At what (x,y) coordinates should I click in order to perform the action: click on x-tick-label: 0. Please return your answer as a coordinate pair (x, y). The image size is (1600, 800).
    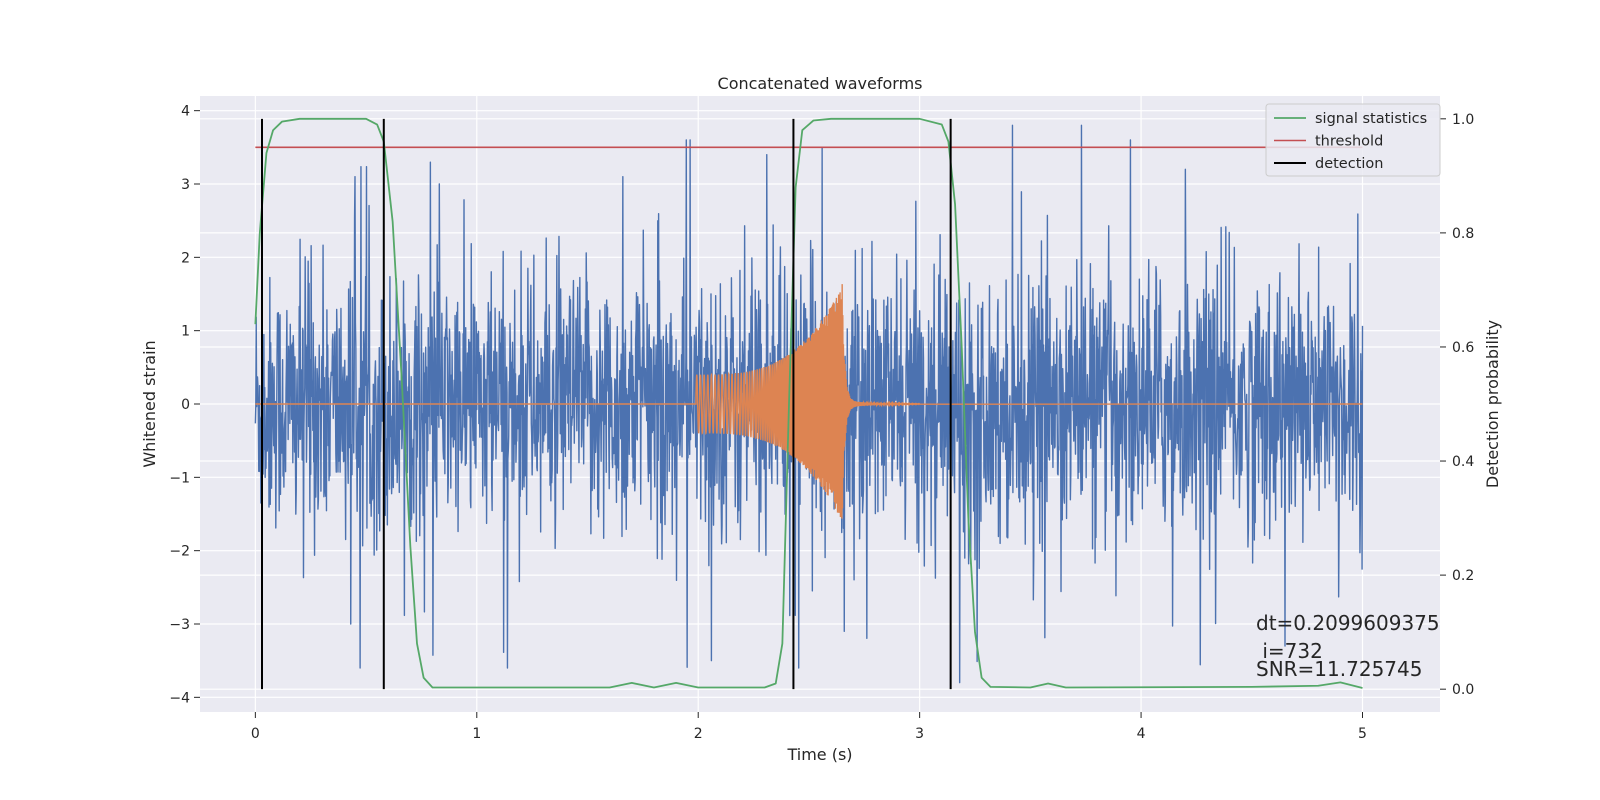
    Looking at the image, I should click on (255, 734).